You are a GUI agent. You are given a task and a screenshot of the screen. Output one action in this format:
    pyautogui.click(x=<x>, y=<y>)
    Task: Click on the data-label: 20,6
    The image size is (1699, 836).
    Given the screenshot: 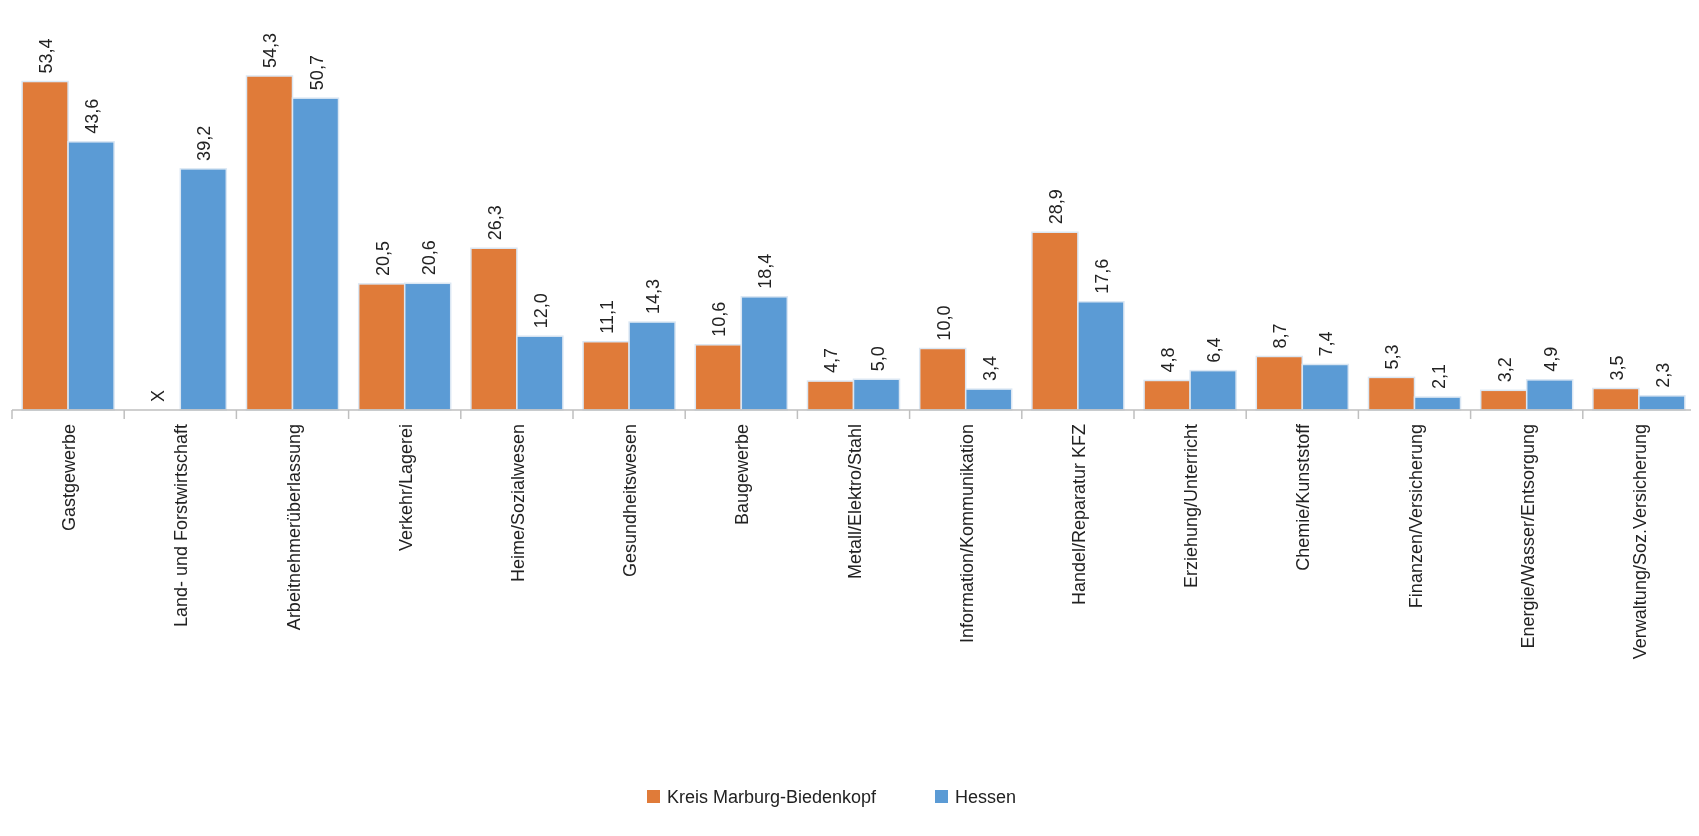 What is the action you would take?
    pyautogui.click(x=428, y=258)
    